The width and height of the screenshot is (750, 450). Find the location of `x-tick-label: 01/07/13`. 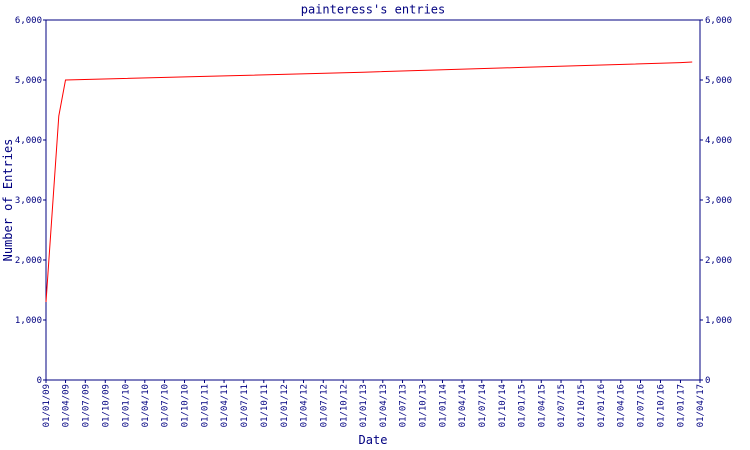

x-tick-label: 01/07/13 is located at coordinates (404, 405).